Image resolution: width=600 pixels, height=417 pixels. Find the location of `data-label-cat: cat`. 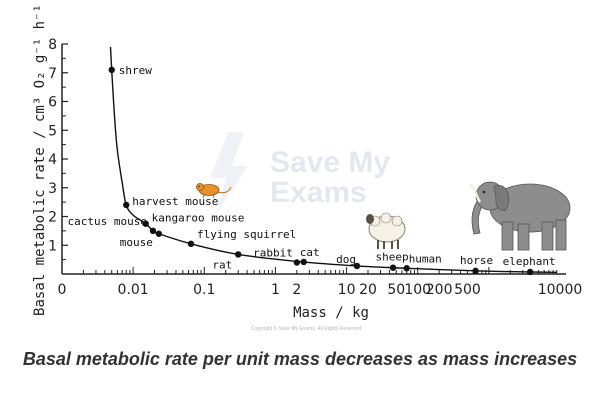

data-label-cat: cat is located at coordinates (310, 252).